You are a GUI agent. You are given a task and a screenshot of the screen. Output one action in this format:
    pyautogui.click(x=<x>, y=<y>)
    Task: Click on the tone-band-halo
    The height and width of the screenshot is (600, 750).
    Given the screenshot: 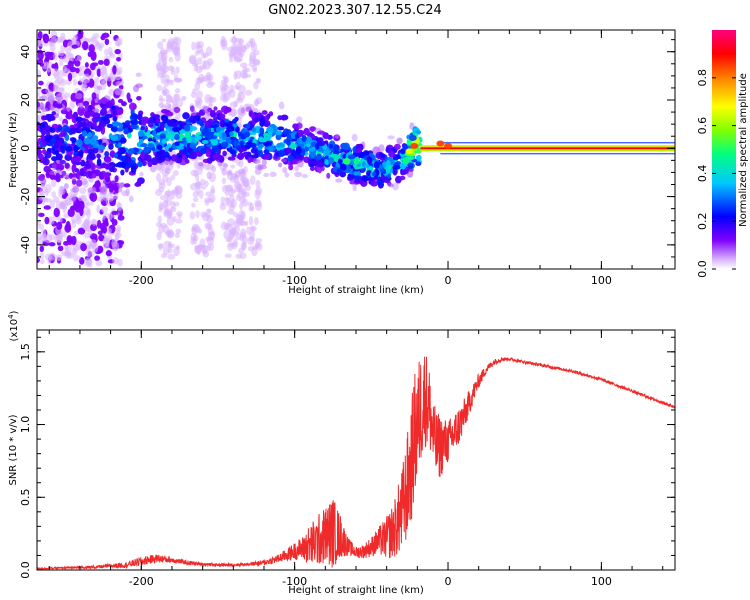 What is the action you would take?
    pyautogui.click(x=557, y=154)
    